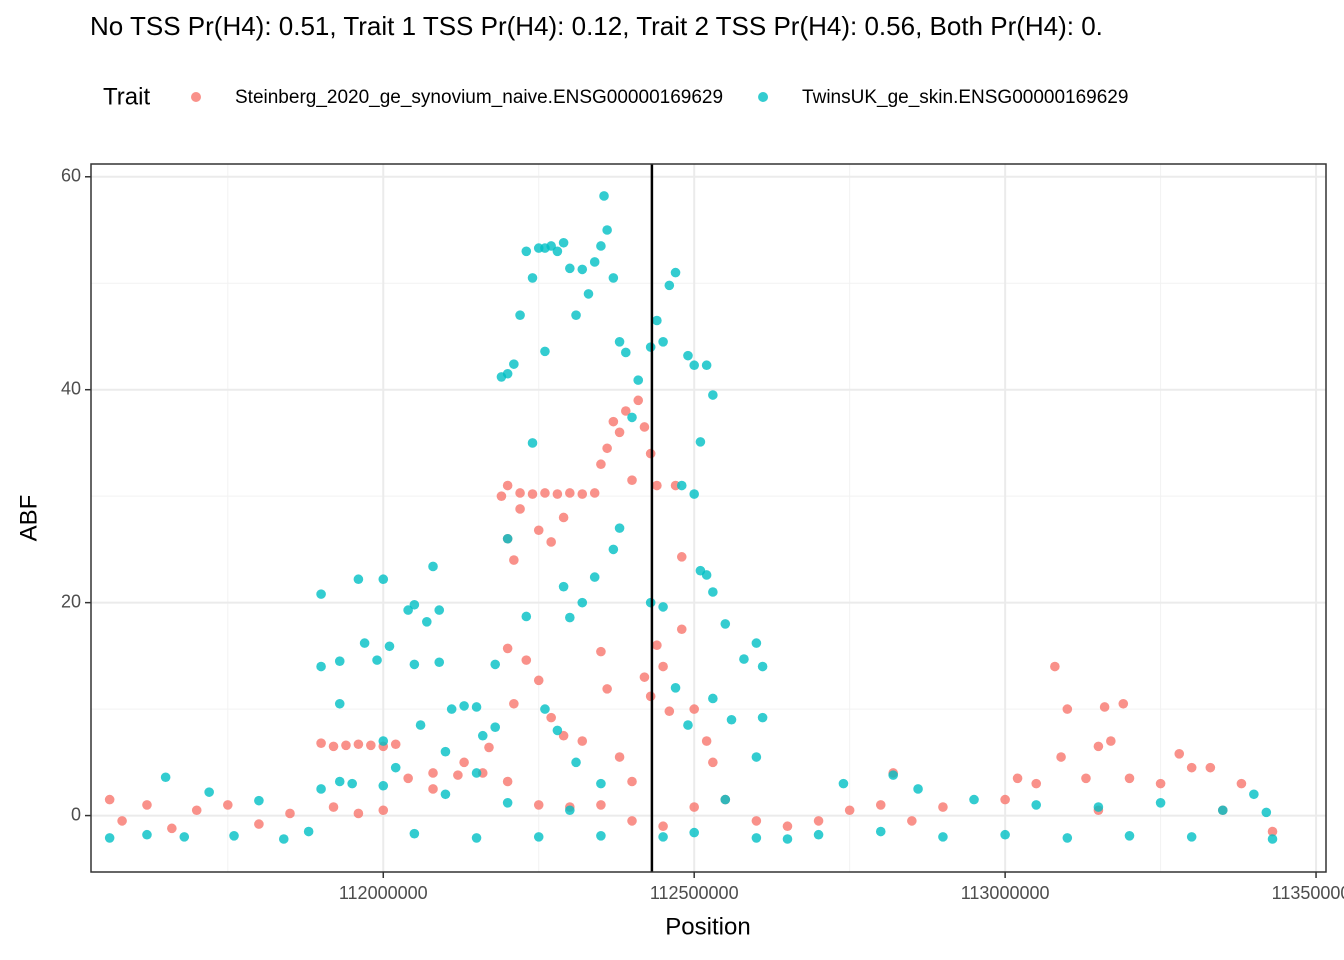  What do you see at coordinates (28, 518) in the screenshot?
I see `y-axis-label: ABF` at bounding box center [28, 518].